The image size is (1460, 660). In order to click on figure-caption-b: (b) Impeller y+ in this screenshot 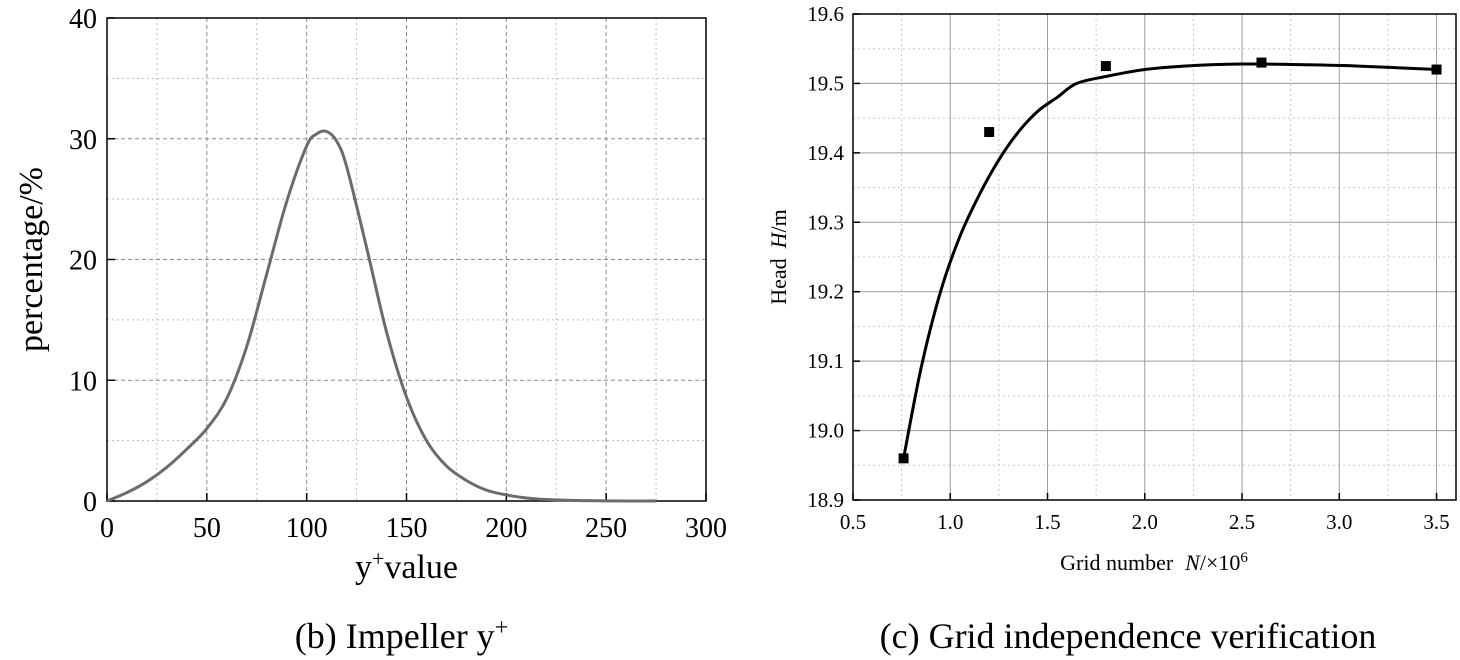, I will do `click(401, 635)`.